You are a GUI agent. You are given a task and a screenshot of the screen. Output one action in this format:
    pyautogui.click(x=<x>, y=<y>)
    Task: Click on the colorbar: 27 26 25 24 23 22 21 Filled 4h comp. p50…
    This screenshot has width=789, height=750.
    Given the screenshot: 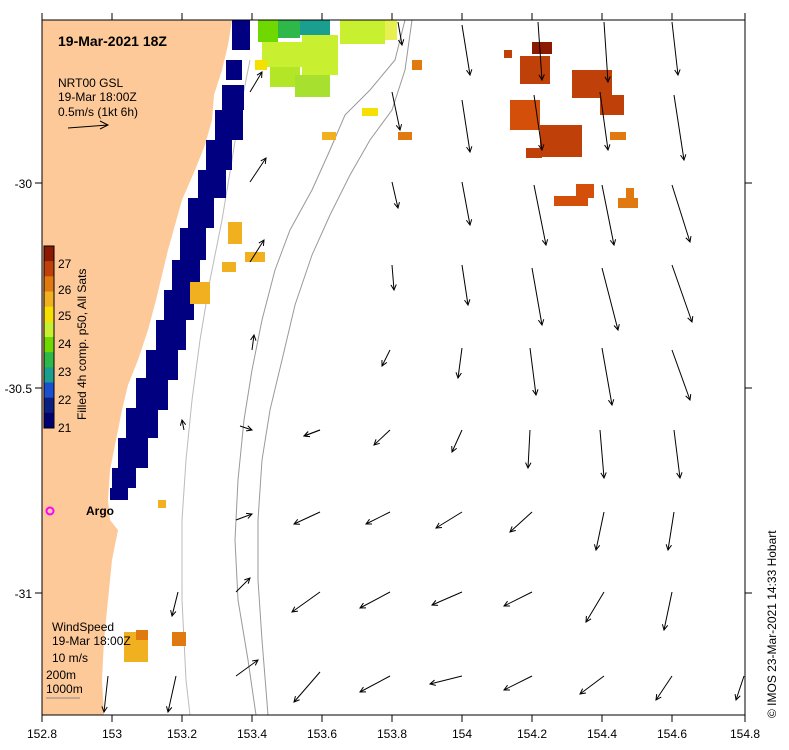 What is the action you would take?
    pyautogui.click(x=66, y=340)
    